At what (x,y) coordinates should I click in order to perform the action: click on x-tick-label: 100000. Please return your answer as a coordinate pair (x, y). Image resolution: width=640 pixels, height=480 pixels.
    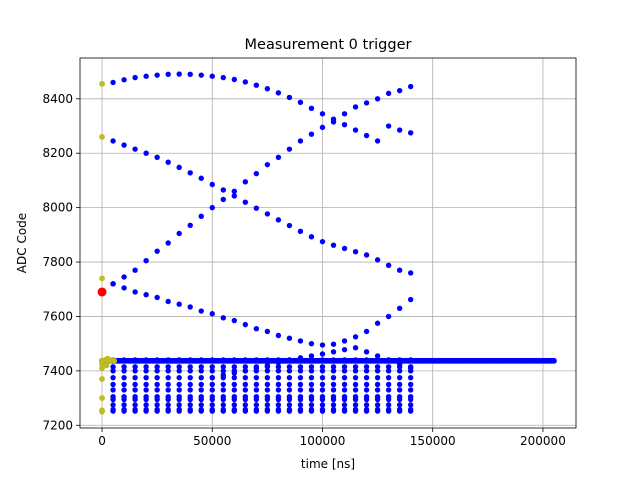
    Looking at the image, I should click on (323, 441).